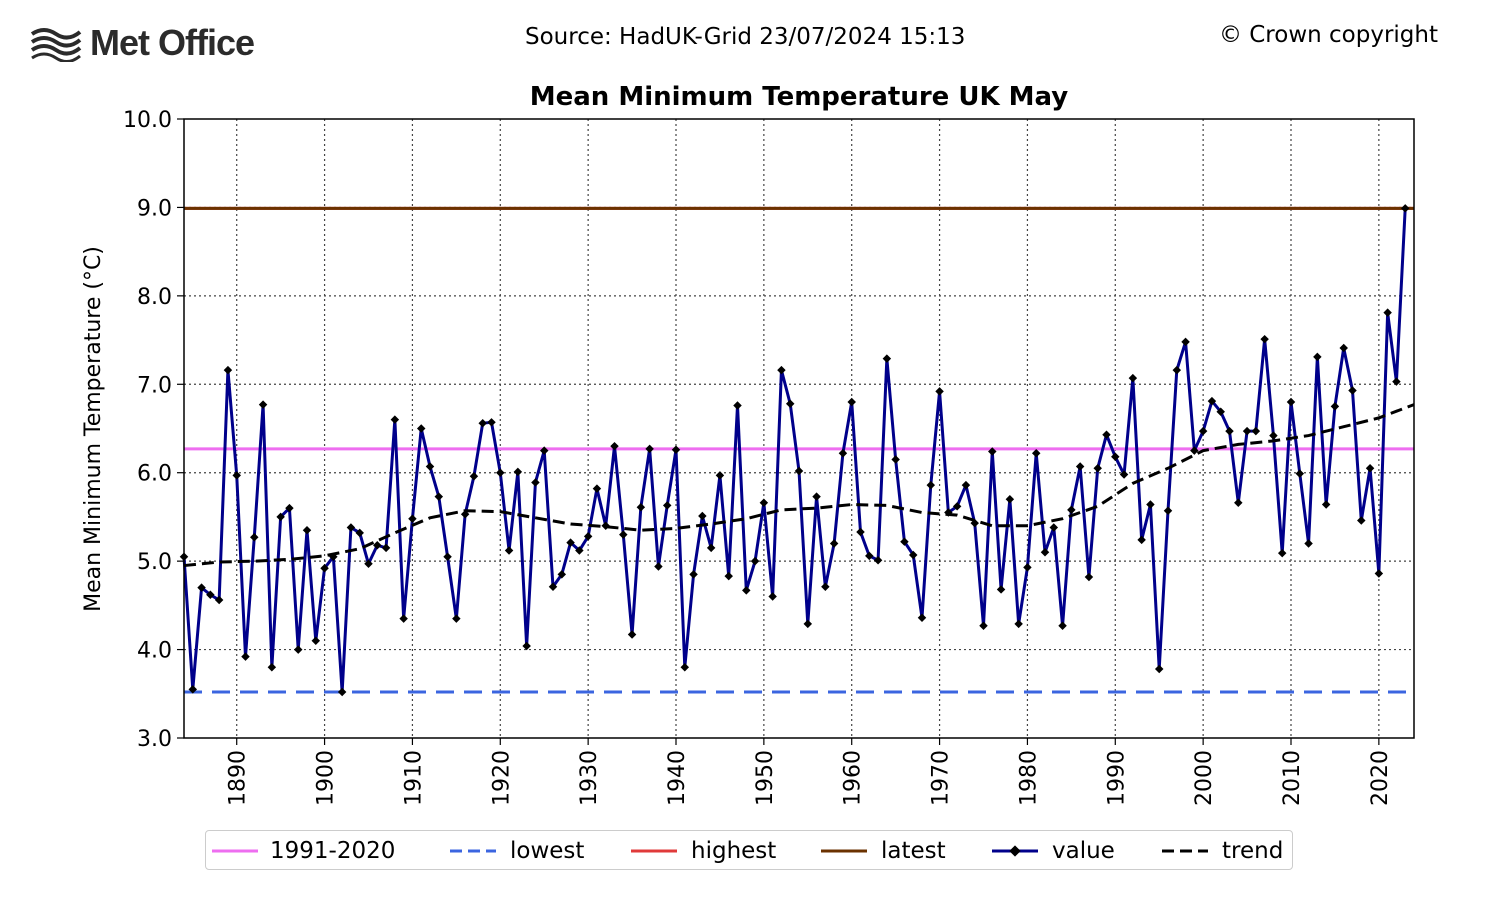 The image size is (1500, 900). I want to click on legend-item-trend: trend, so click(1222, 851).